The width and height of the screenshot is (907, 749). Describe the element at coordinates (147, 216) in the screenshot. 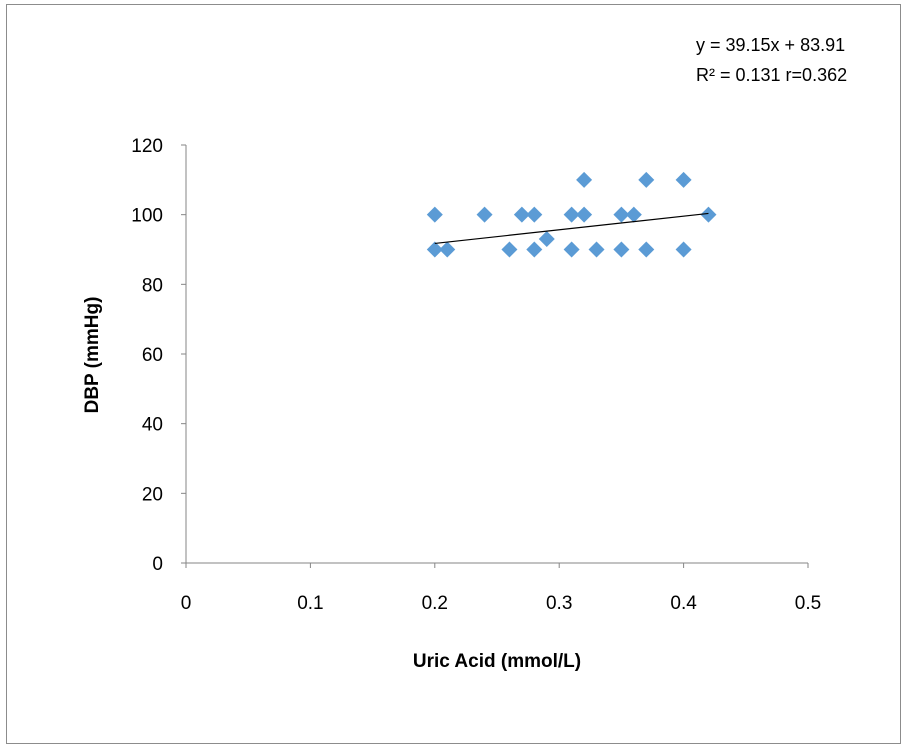

I see `y-tick-label: 100` at that location.